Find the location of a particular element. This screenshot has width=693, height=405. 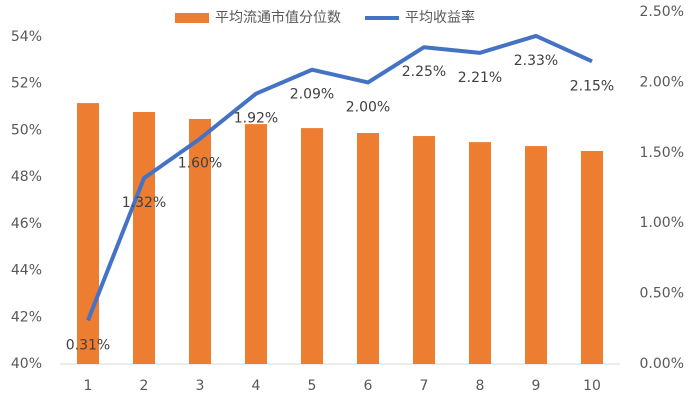

data-label: 2.25% is located at coordinates (424, 72).